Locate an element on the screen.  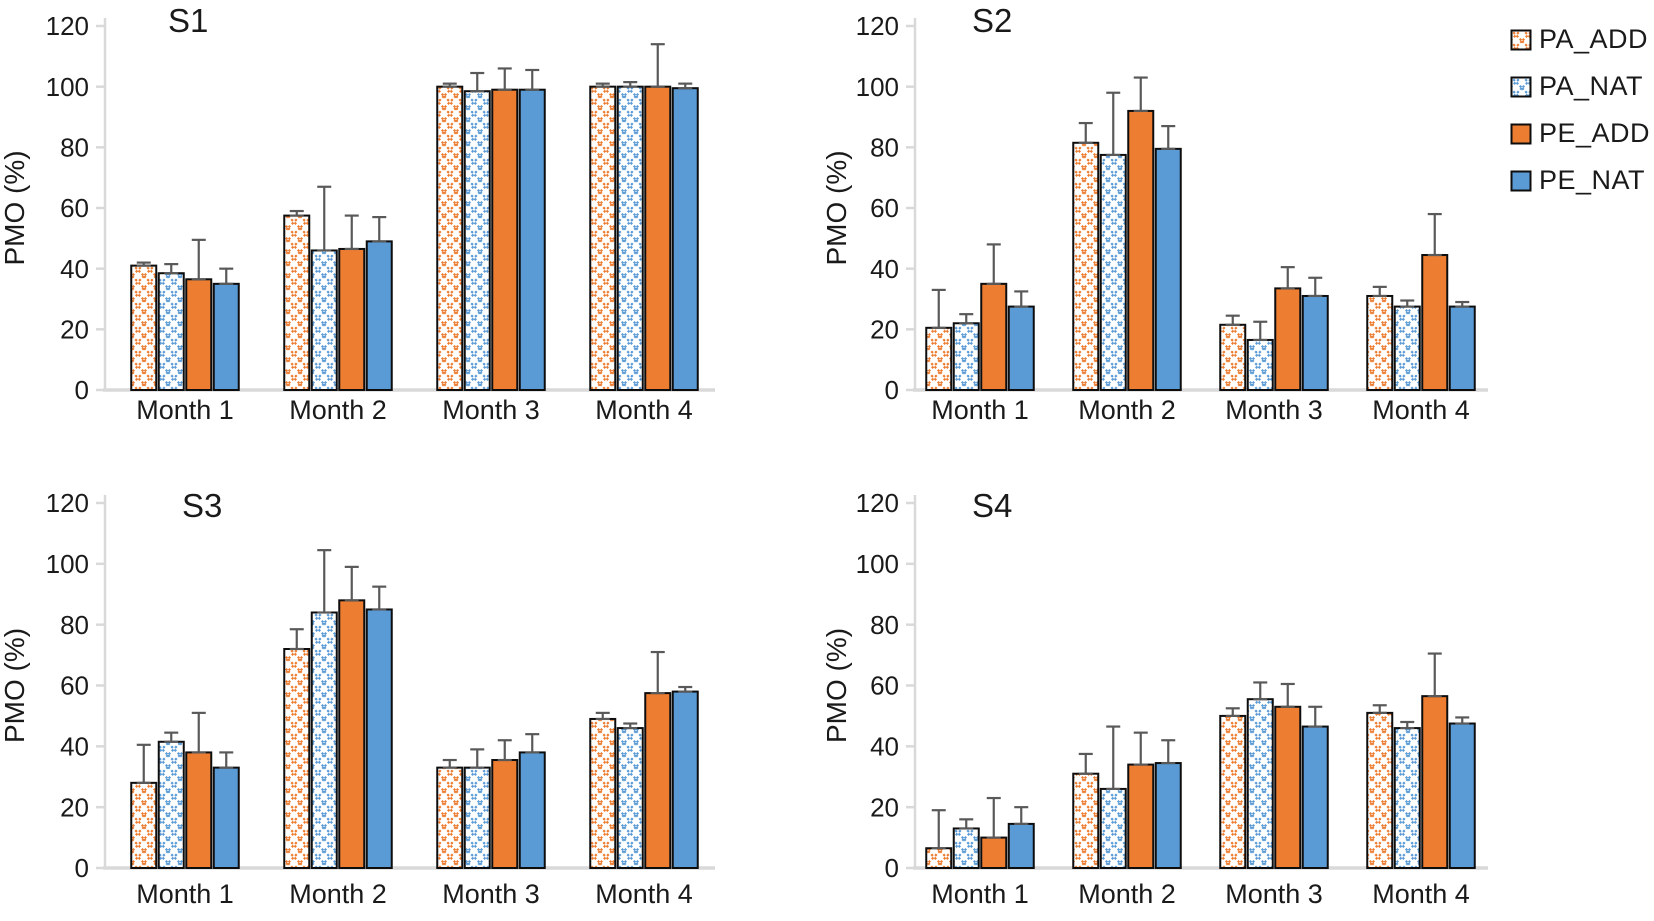
bar-s2-pe_add-m2 is located at coordinates (1141, 250).